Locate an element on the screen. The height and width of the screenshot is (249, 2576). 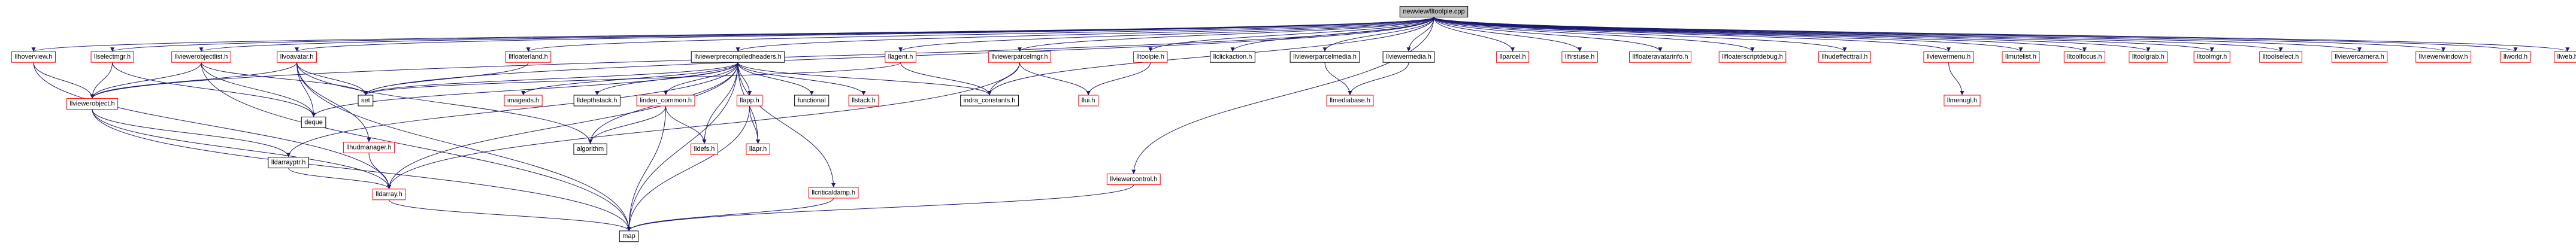
node-label: llfloaterscriptdebug.h is located at coordinates (1752, 56).